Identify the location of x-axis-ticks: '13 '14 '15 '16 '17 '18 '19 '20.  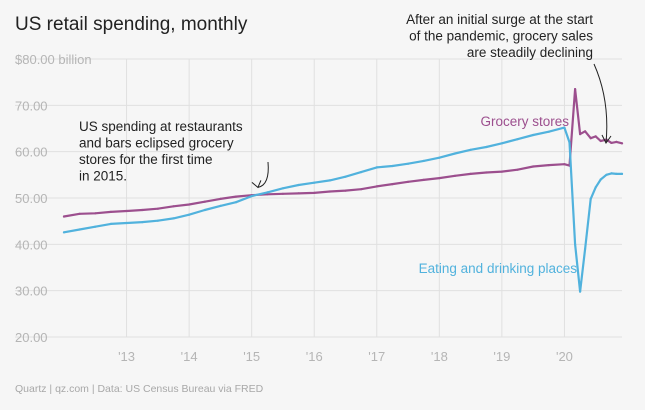
(345, 356).